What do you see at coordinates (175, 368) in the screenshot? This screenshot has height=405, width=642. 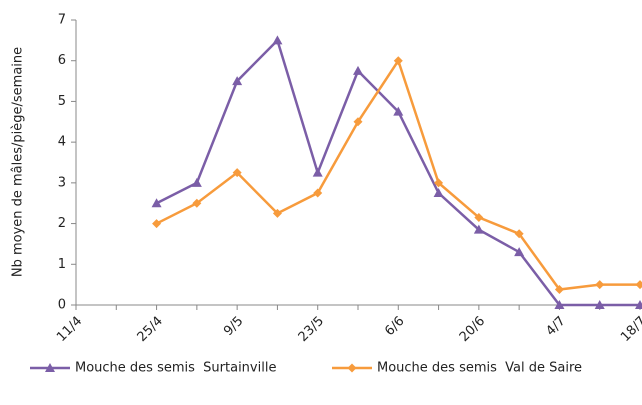 I see `legend-label: Mouche des semis Surtainville` at bounding box center [175, 368].